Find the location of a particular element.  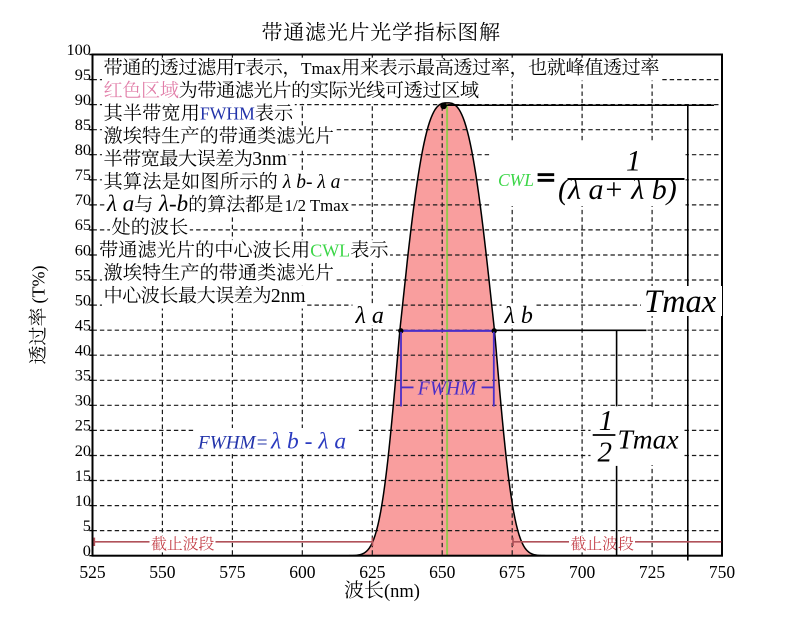

svg-text: 15 is located at coordinates (83, 475).